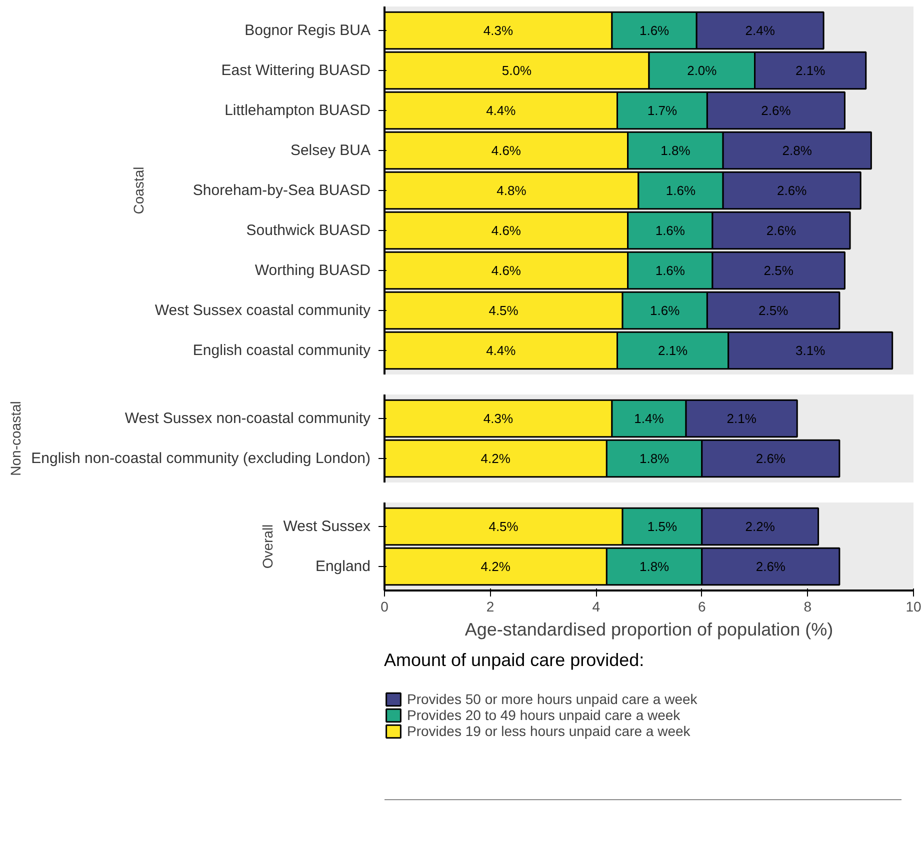  Describe the element at coordinates (517, 70) in the screenshot. I see `data-label: 5.0%` at that location.